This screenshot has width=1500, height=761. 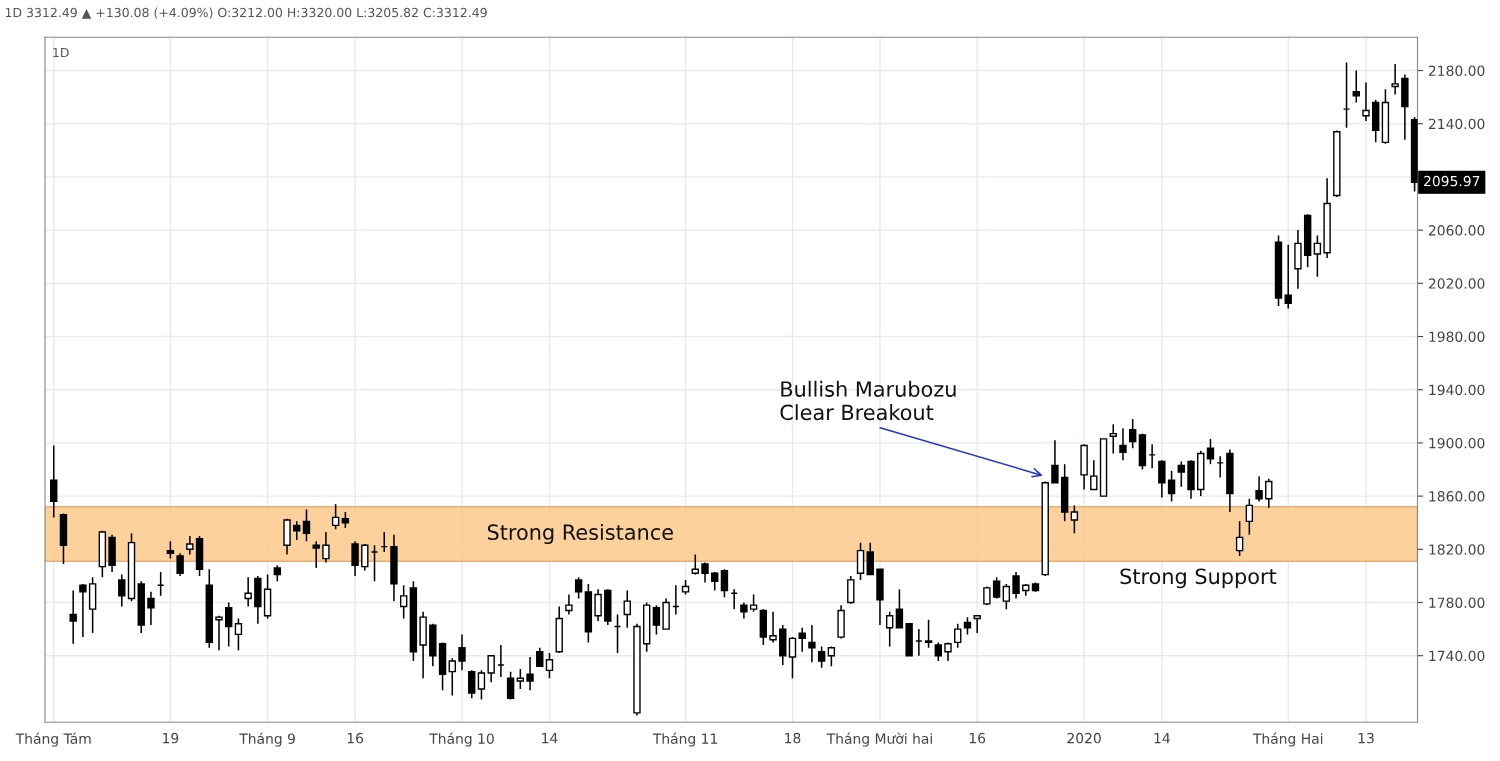 What do you see at coordinates (61, 52) in the screenshot?
I see `text: 1D` at bounding box center [61, 52].